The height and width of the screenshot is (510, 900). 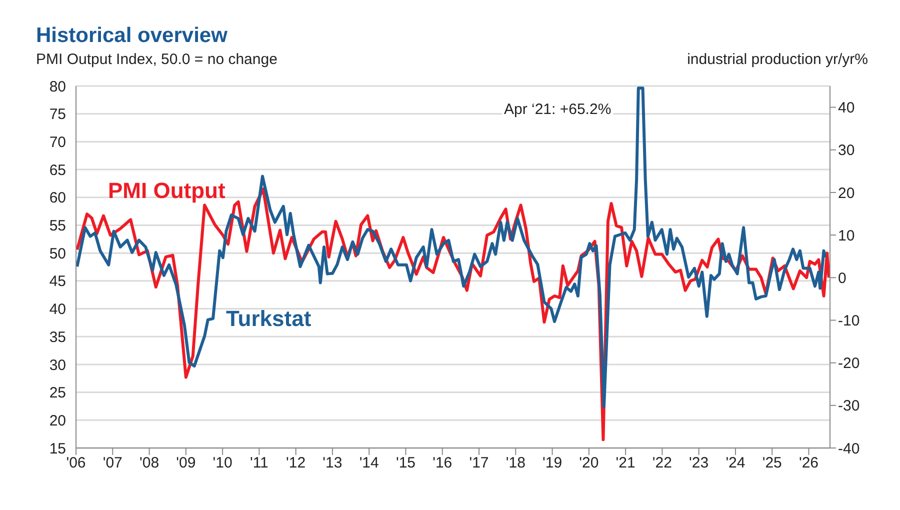 I want to click on x-tick-label: '20, so click(x=589, y=463).